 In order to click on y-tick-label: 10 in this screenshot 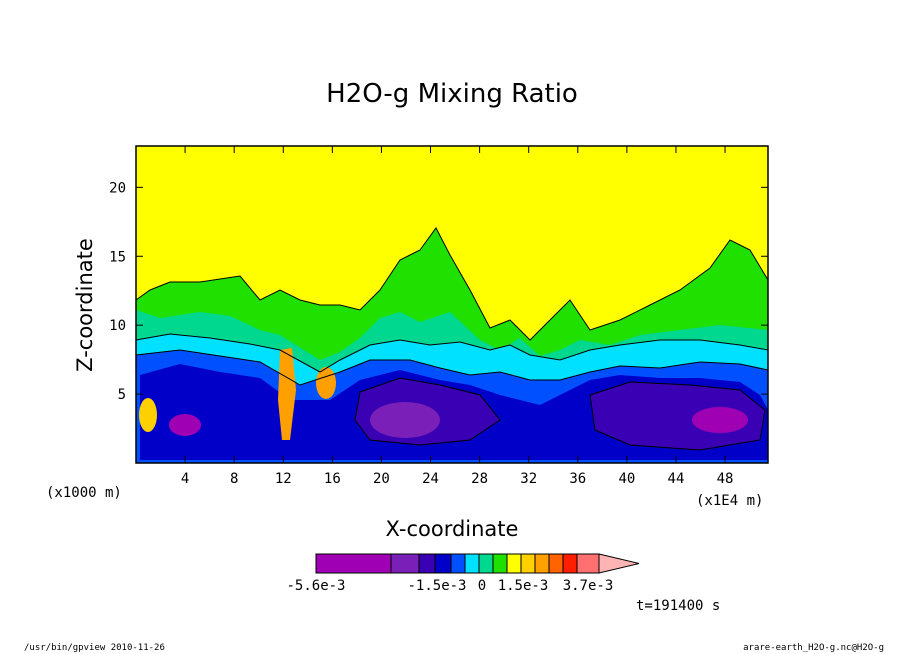, I will do `click(117, 326)`.